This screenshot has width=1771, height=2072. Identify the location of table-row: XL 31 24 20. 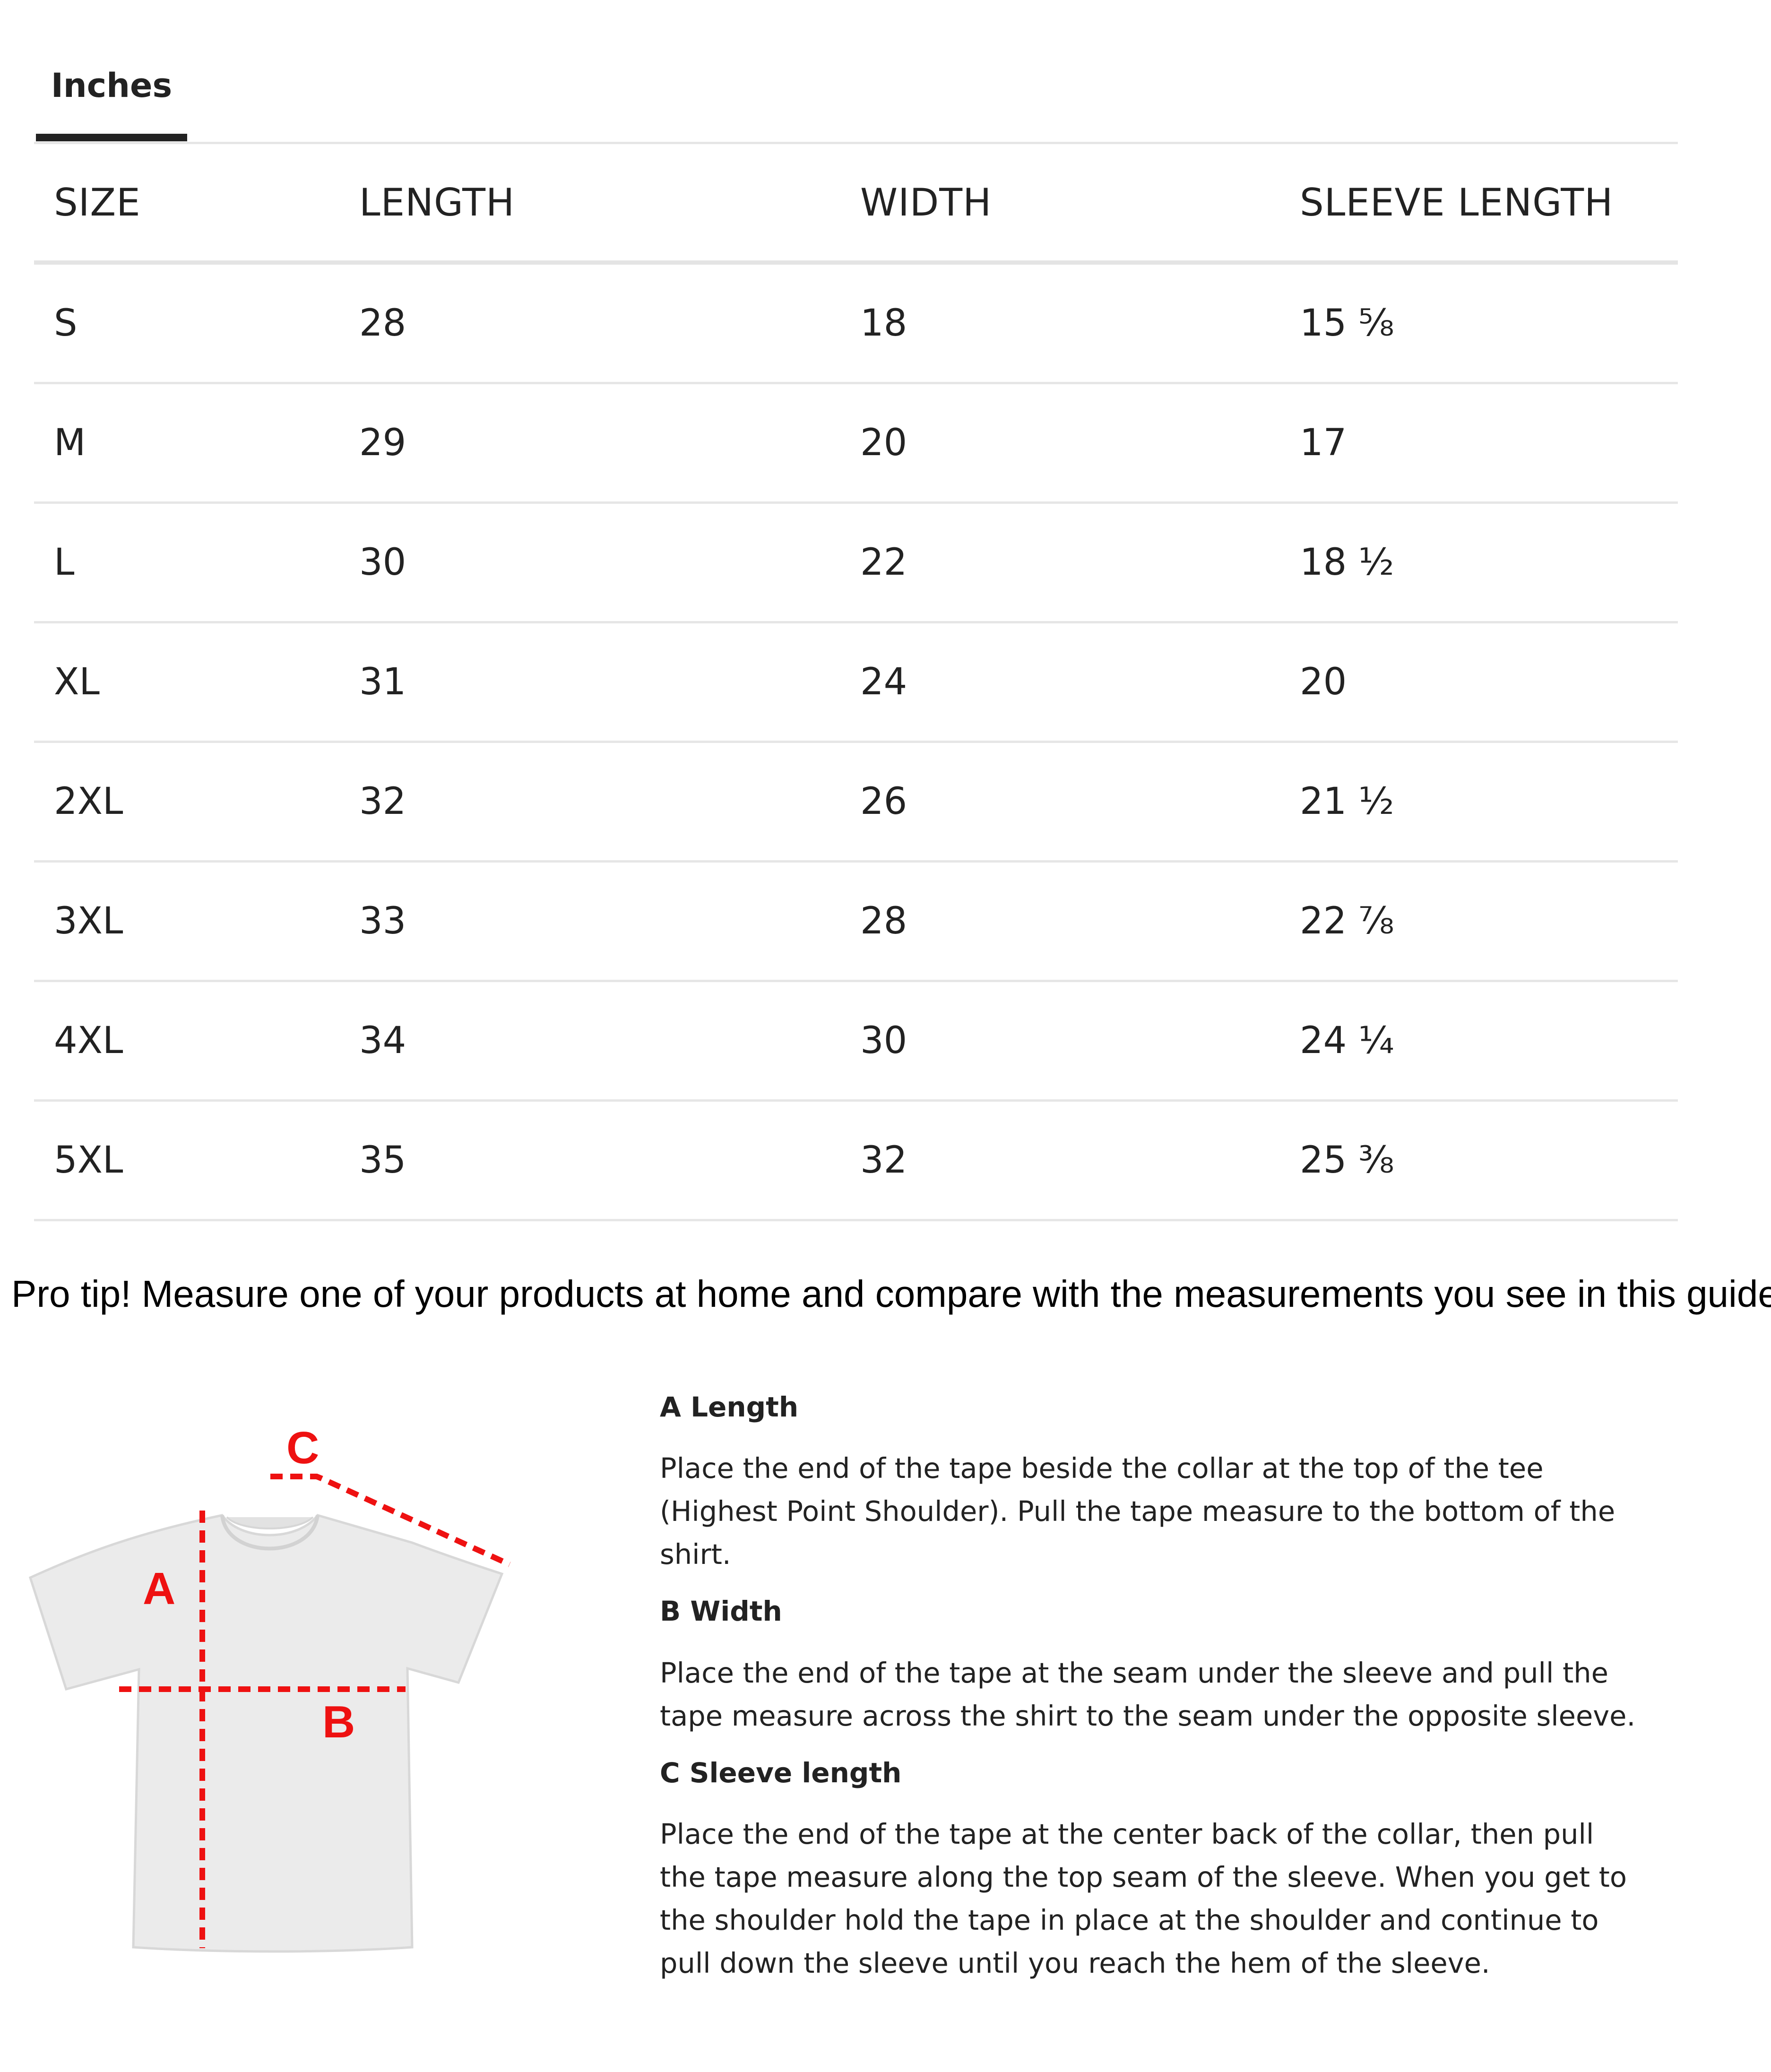
(856, 683).